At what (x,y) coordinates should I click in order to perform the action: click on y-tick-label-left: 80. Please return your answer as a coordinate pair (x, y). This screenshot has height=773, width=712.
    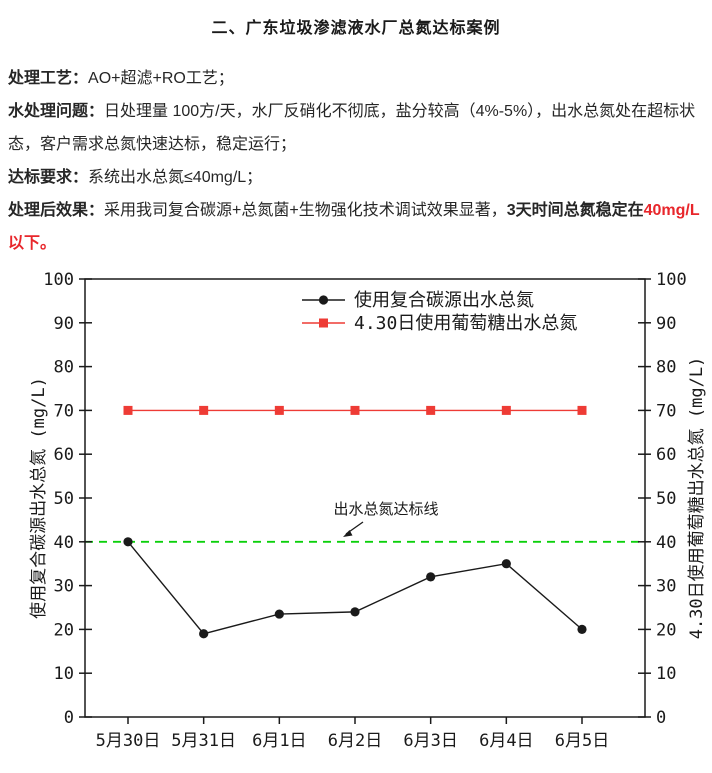
    Looking at the image, I should click on (64, 368).